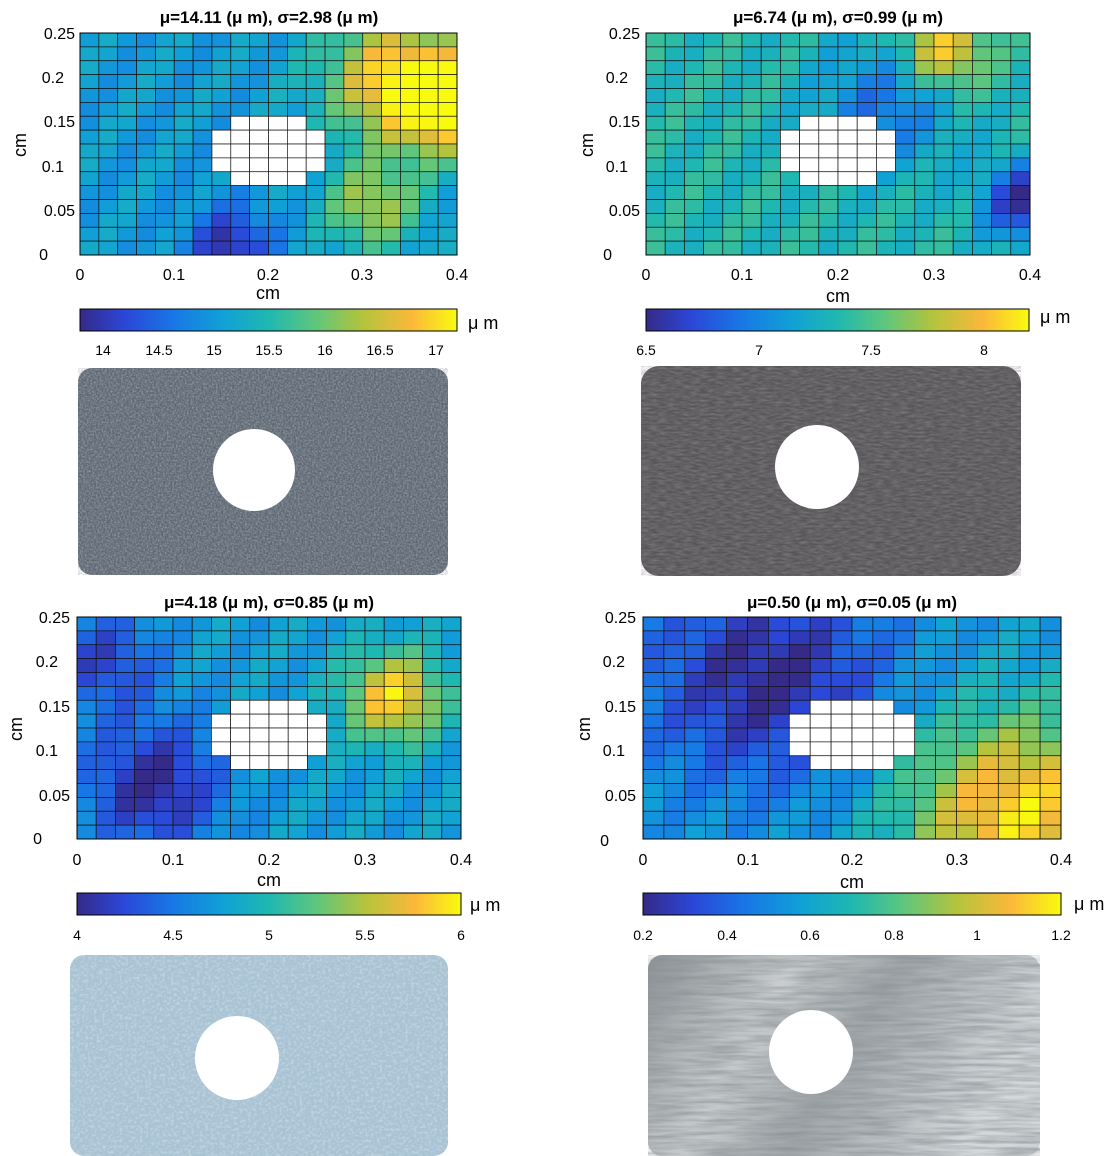 This screenshot has height=1156, width=1119. What do you see at coordinates (173, 935) in the screenshot?
I see `colorbar-tick: 4.5` at bounding box center [173, 935].